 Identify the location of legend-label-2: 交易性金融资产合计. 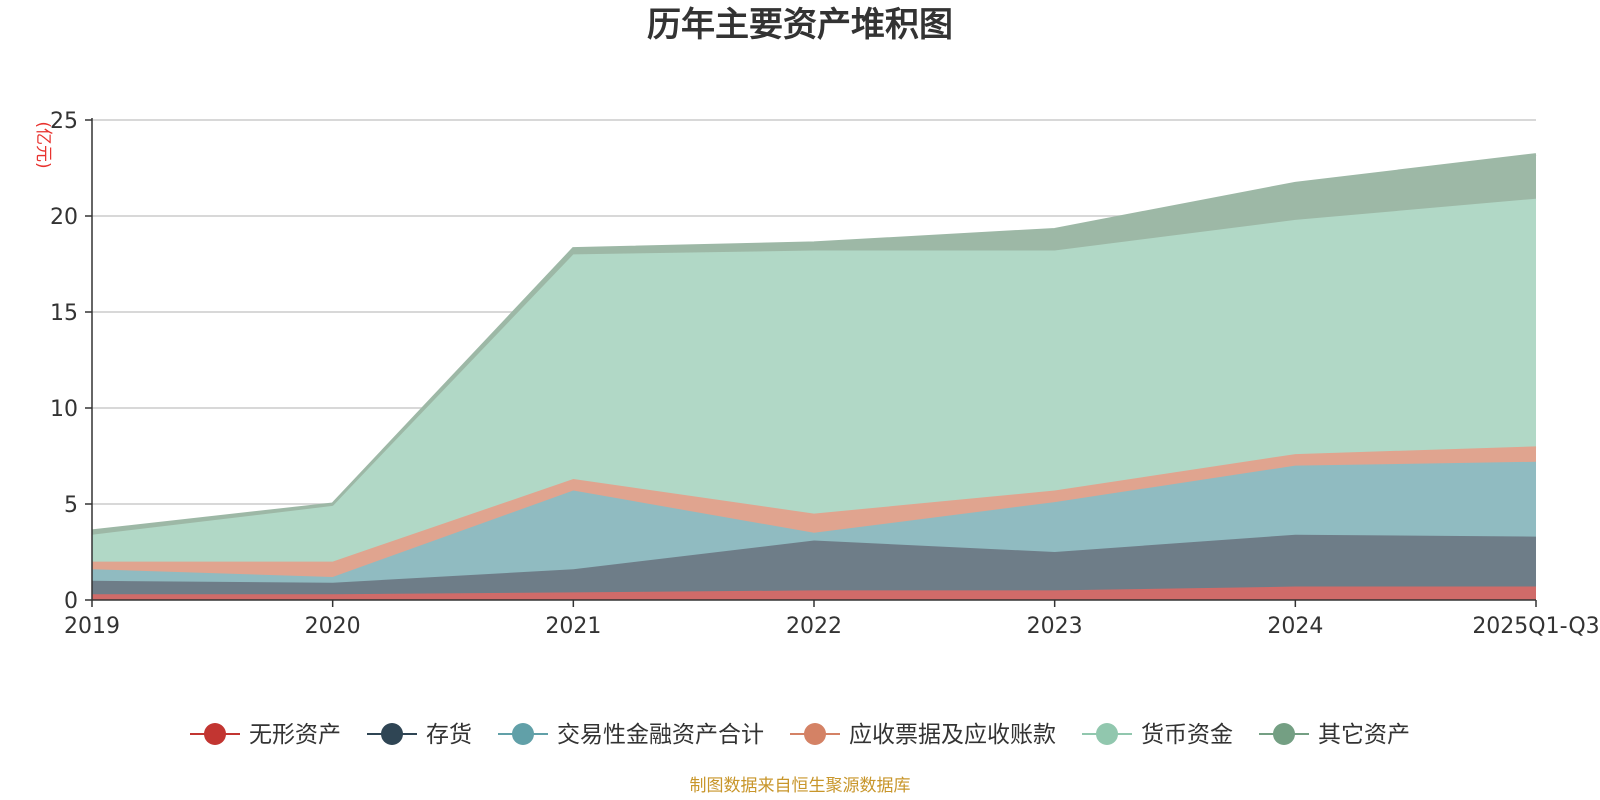
(660, 735).